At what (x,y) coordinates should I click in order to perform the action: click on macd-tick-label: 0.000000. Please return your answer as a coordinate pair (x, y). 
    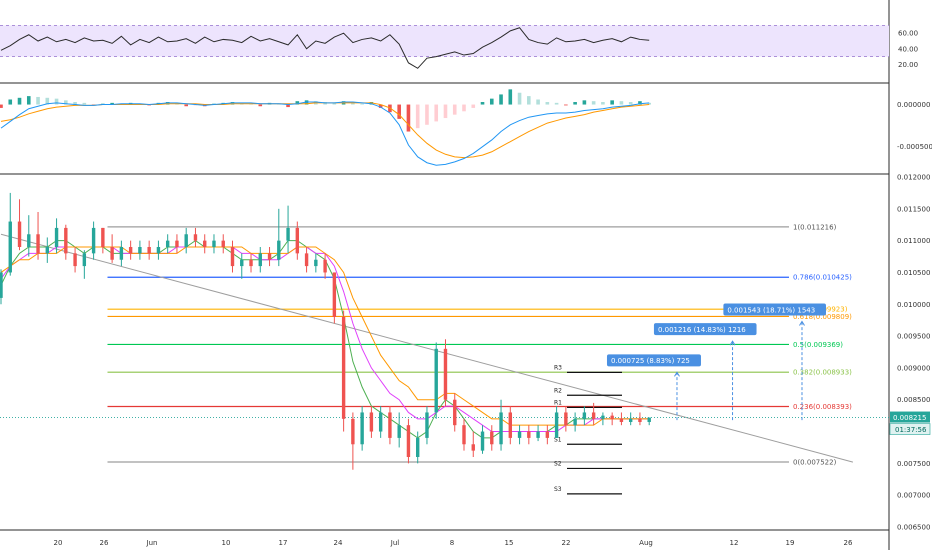
    Looking at the image, I should click on (913, 105).